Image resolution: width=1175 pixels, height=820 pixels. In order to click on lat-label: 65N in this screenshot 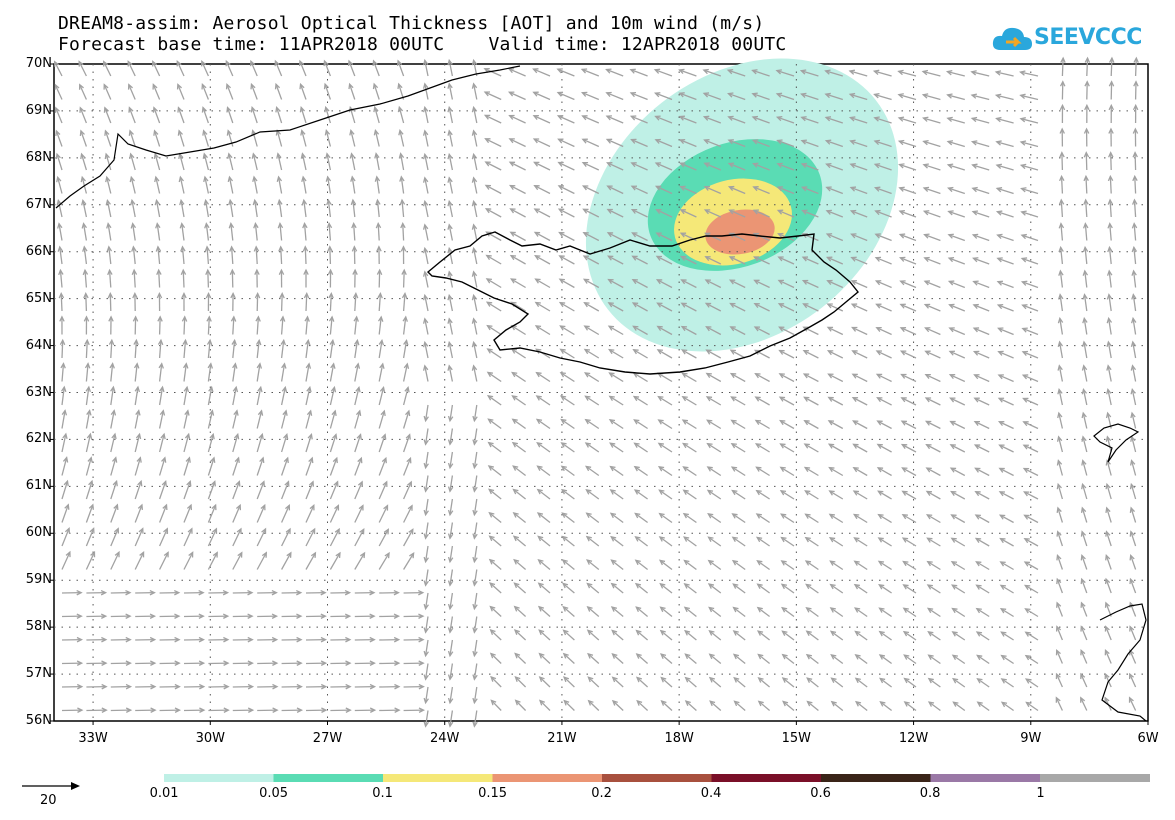, I will do `click(38, 298)`.